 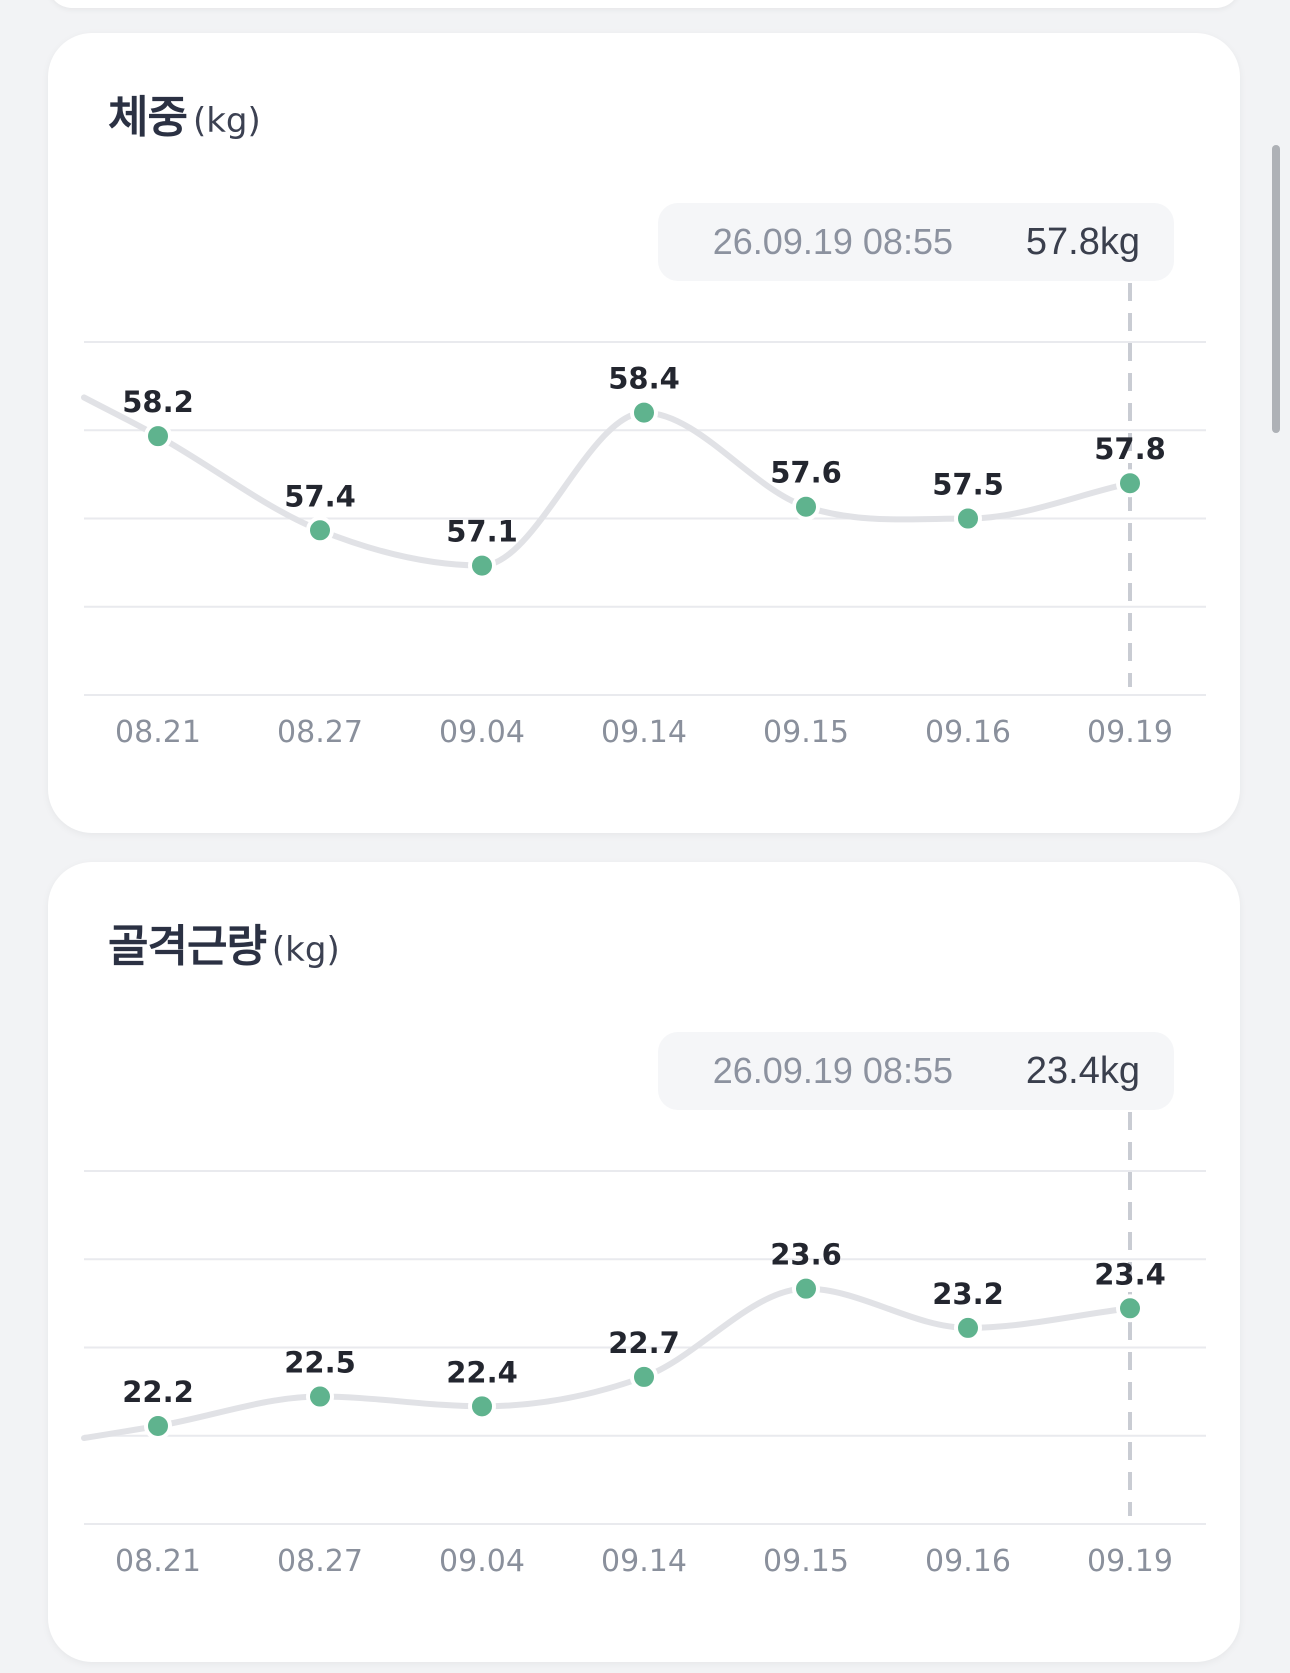 What do you see at coordinates (806, 1255) in the screenshot?
I see `data-label: 23.6` at bounding box center [806, 1255].